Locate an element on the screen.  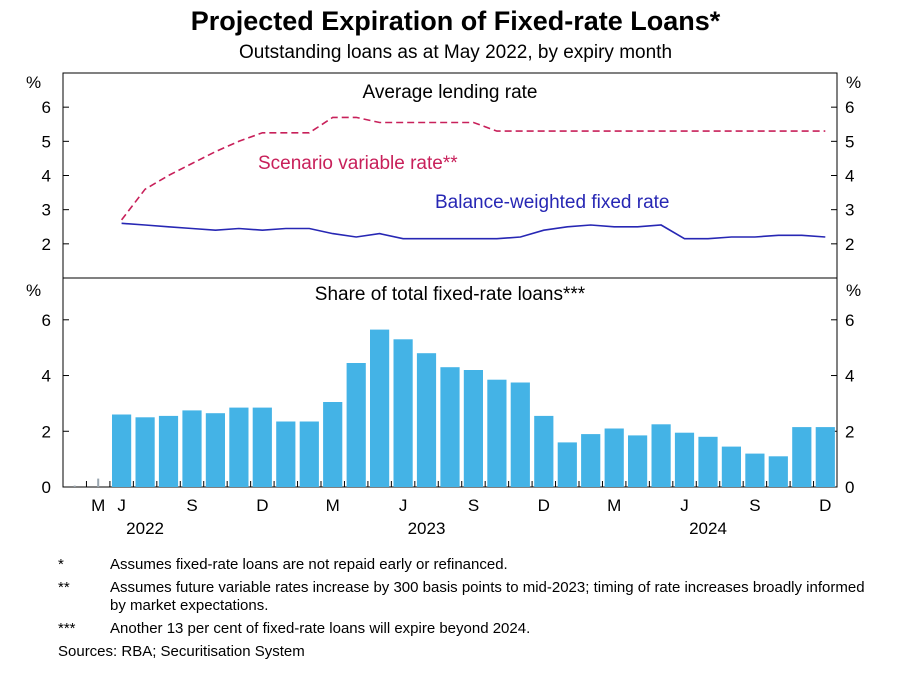
y-tick-label-left: 0 is located at coordinates (46, 487).